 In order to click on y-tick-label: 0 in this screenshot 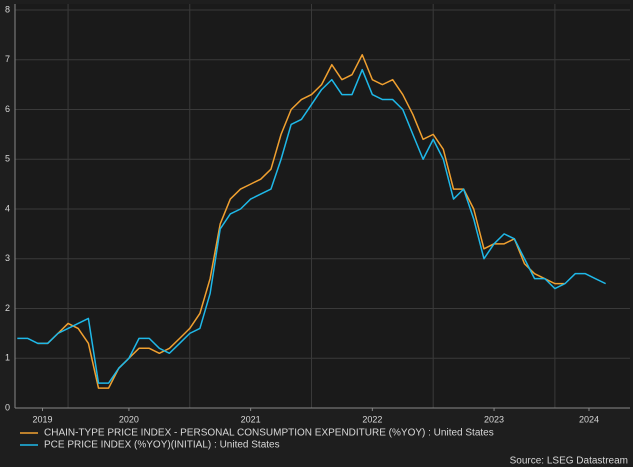, I will do `click(7, 407)`.